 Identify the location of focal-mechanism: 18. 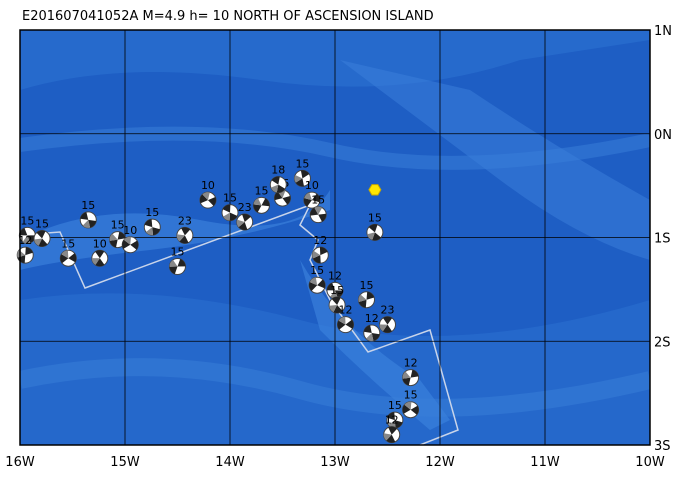
(278, 179).